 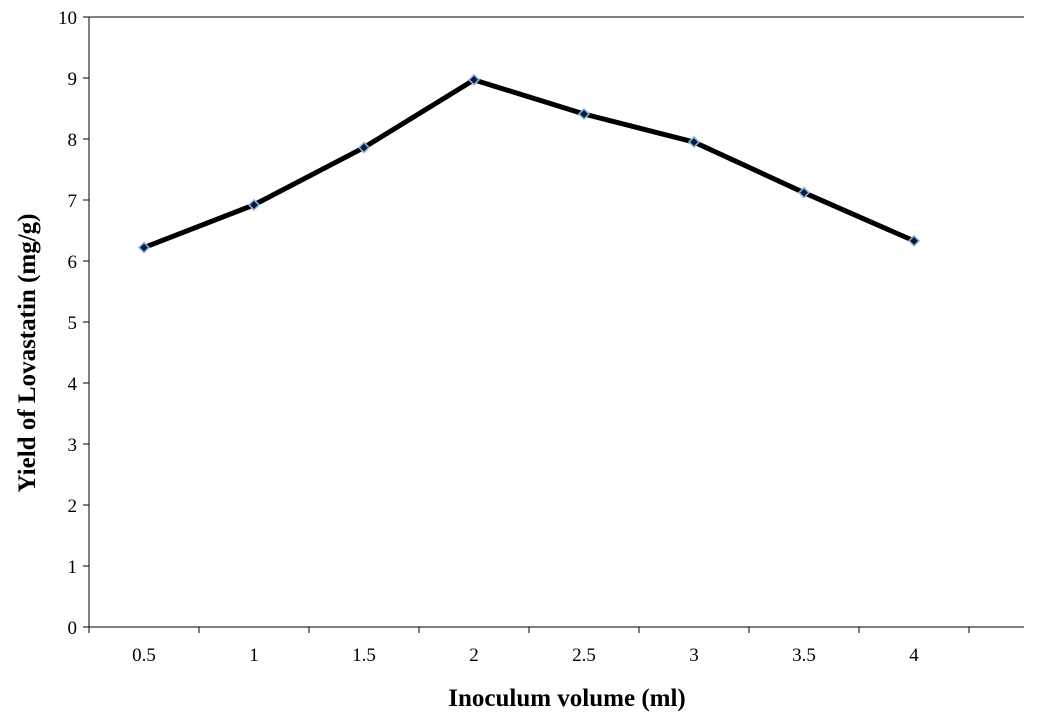 What do you see at coordinates (73, 628) in the screenshot?
I see `y-tick-label: 0` at bounding box center [73, 628].